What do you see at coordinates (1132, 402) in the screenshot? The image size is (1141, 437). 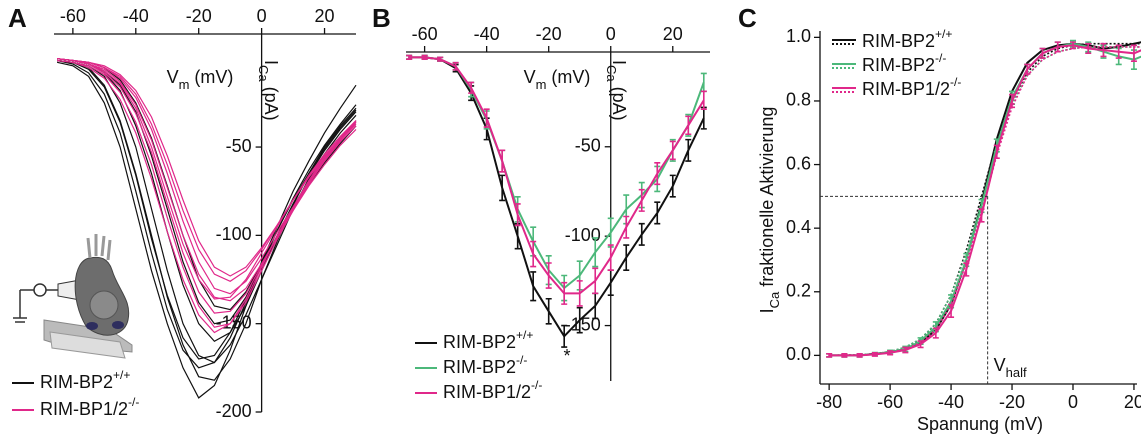 I see `x-tick-label: 20` at bounding box center [1132, 402].